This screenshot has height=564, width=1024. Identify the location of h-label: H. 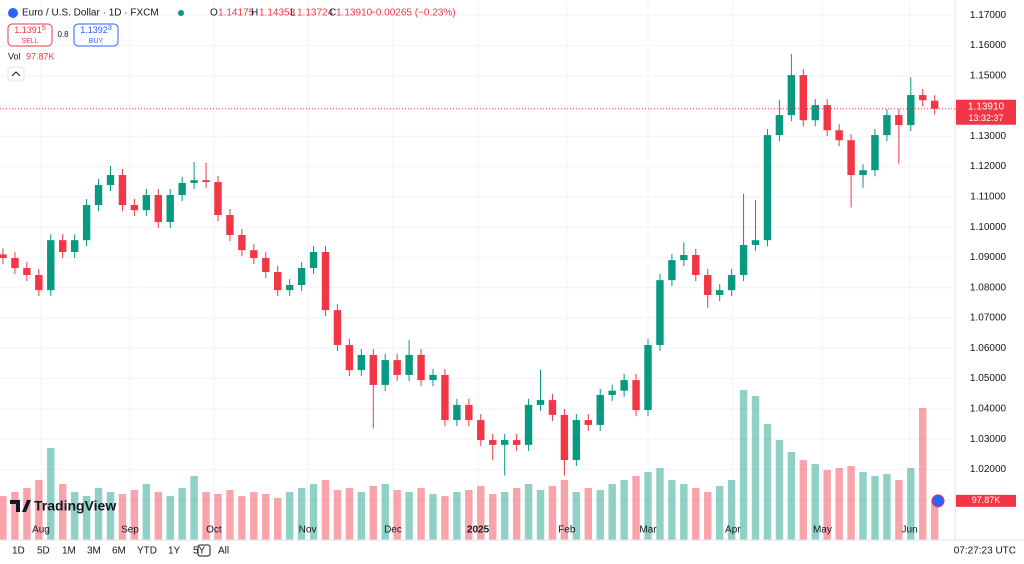
(254, 13).